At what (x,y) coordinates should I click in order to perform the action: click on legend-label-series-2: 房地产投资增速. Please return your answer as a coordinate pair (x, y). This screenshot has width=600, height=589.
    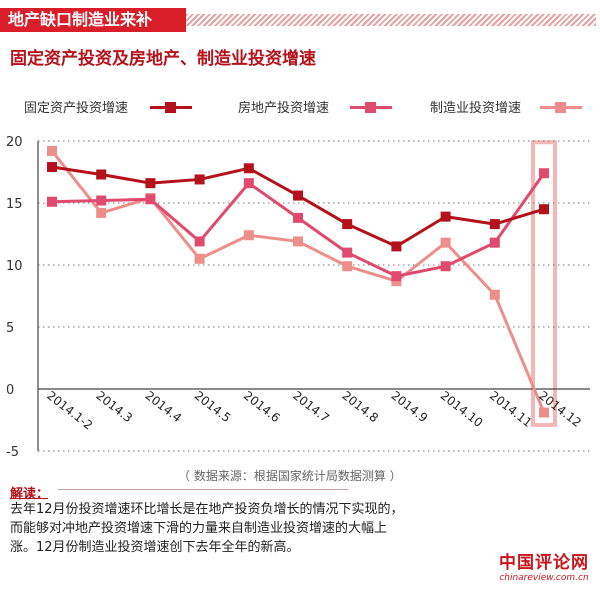
    Looking at the image, I should click on (284, 108).